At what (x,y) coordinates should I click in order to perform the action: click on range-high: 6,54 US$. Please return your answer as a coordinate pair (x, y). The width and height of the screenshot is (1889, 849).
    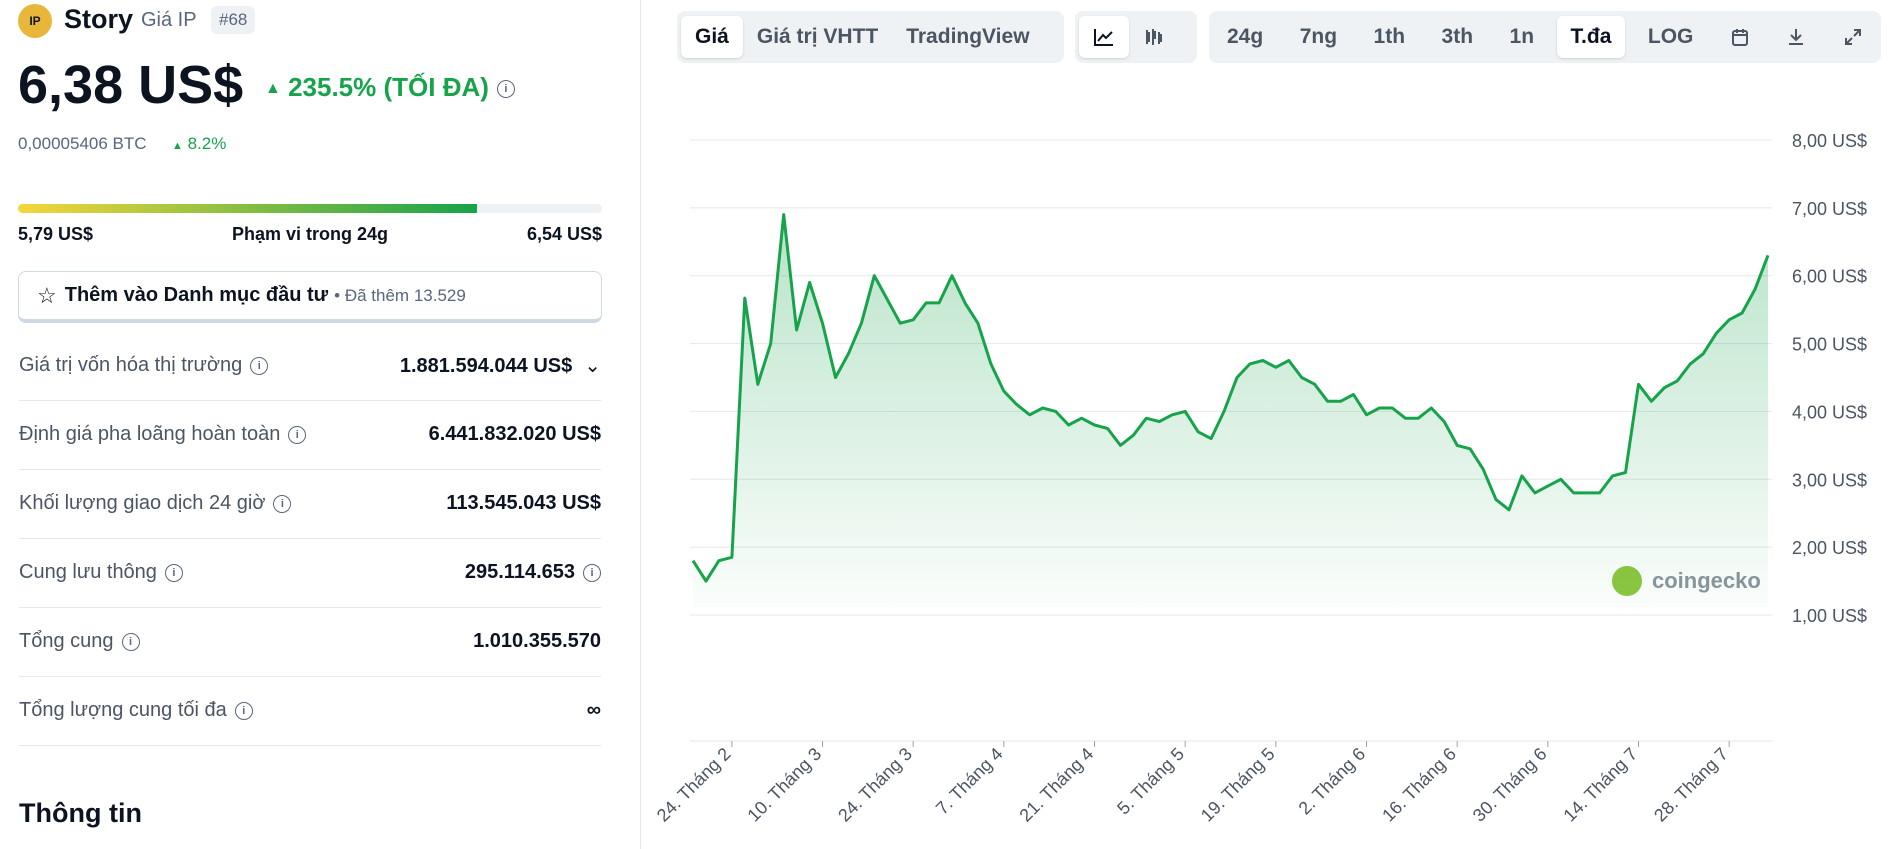
    Looking at the image, I should click on (564, 234).